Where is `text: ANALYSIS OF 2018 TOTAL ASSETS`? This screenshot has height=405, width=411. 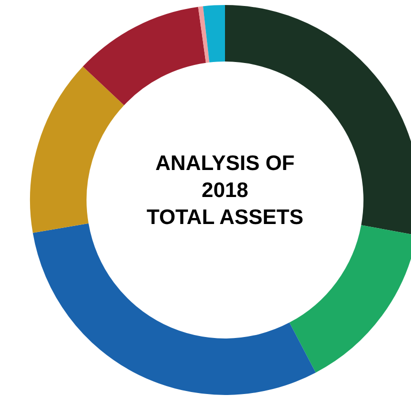
text: ANALYSIS OF 2018 TOTAL ASSETS is located at coordinates (225, 191).